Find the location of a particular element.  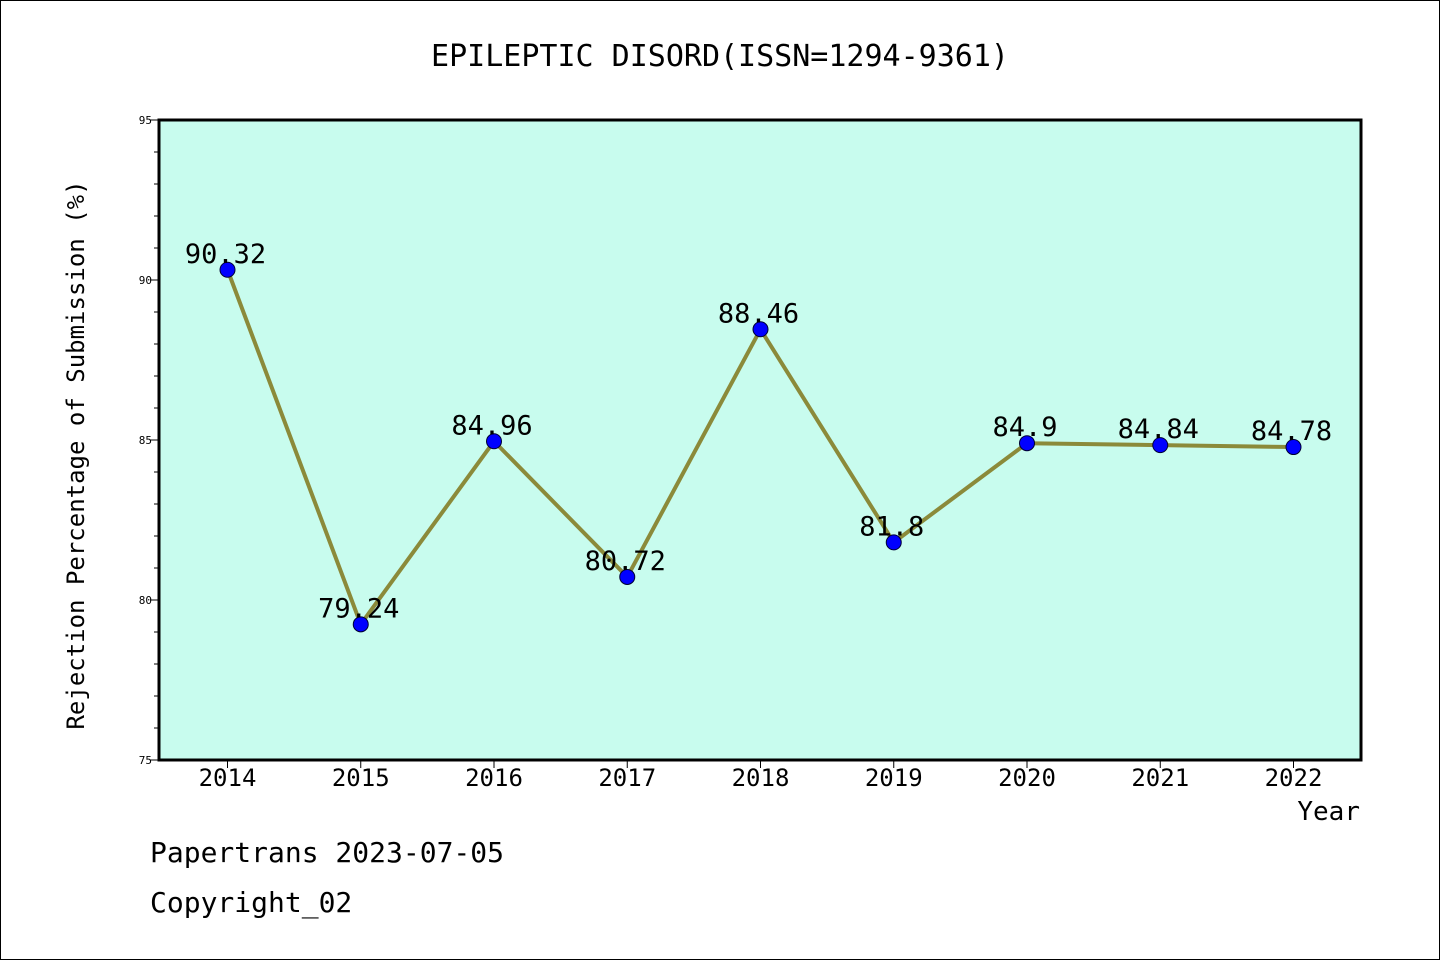

y-tick-label: 90 is located at coordinates (145, 280).